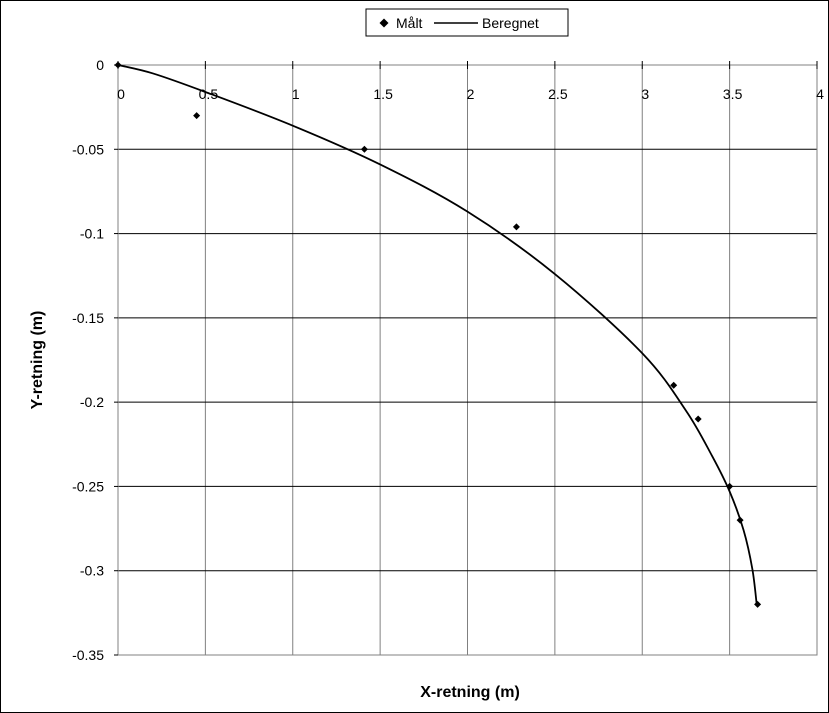  I want to click on legend: Målt Beregnet, so click(467, 22).